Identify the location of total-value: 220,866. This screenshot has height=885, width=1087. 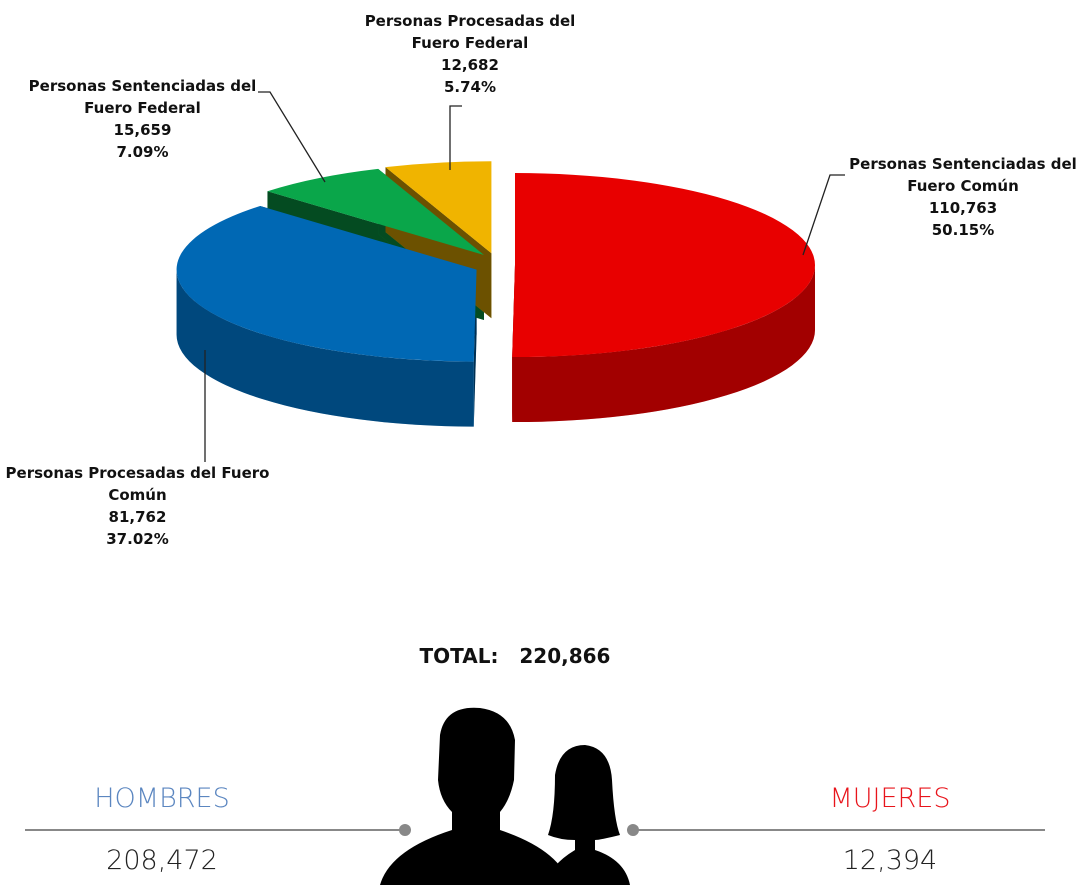
(565, 656).